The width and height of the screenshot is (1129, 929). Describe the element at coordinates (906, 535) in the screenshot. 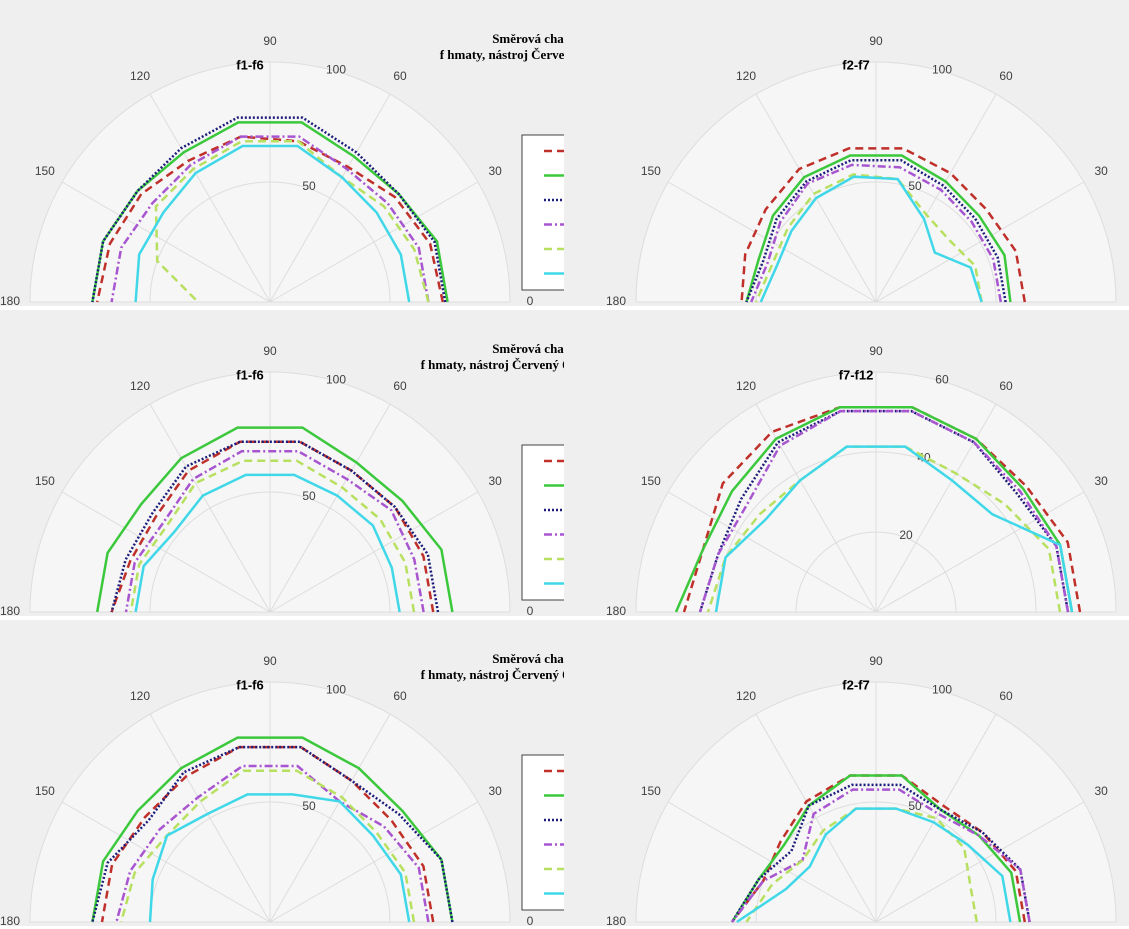

I see `r-tick-label: 20` at that location.